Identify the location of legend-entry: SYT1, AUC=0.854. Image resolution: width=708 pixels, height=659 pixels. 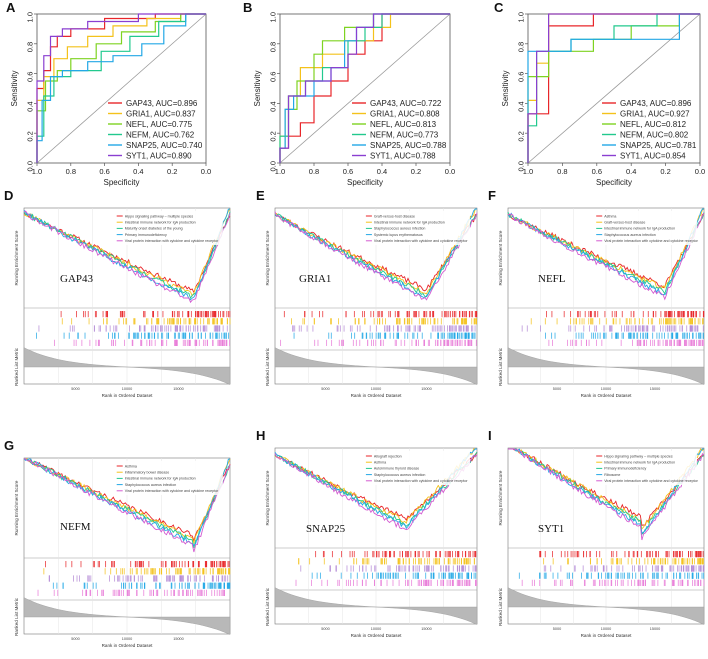
(653, 156).